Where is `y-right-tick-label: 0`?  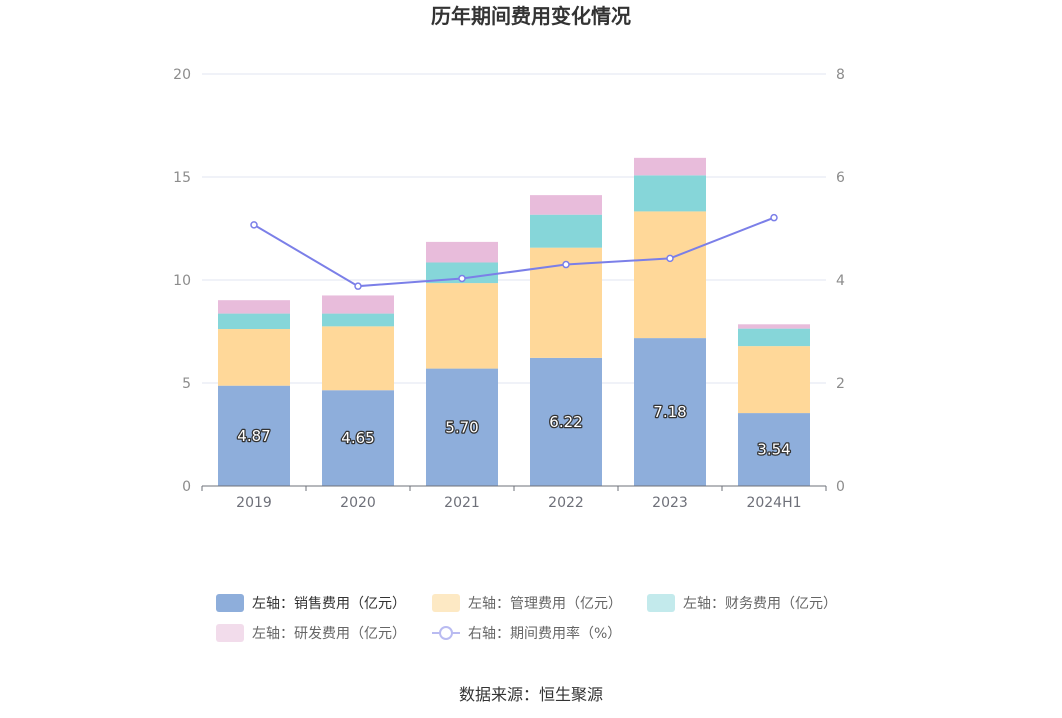 y-right-tick-label: 0 is located at coordinates (840, 487).